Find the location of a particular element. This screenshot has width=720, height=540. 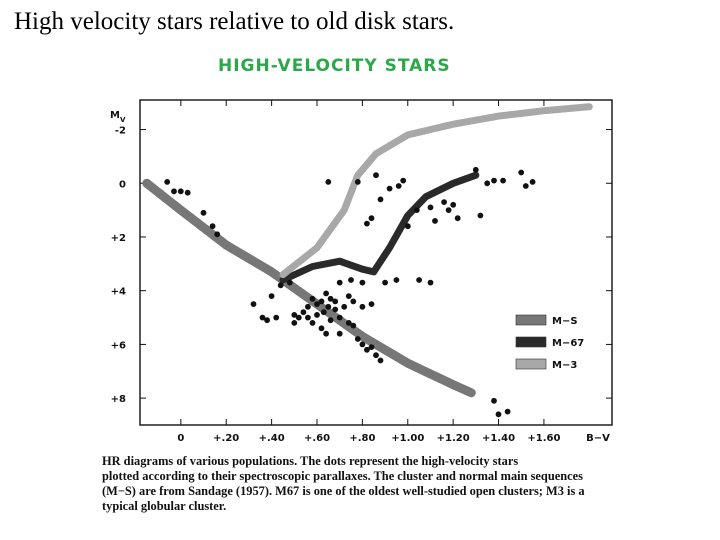

sequence-band-m3 is located at coordinates (436, 191).